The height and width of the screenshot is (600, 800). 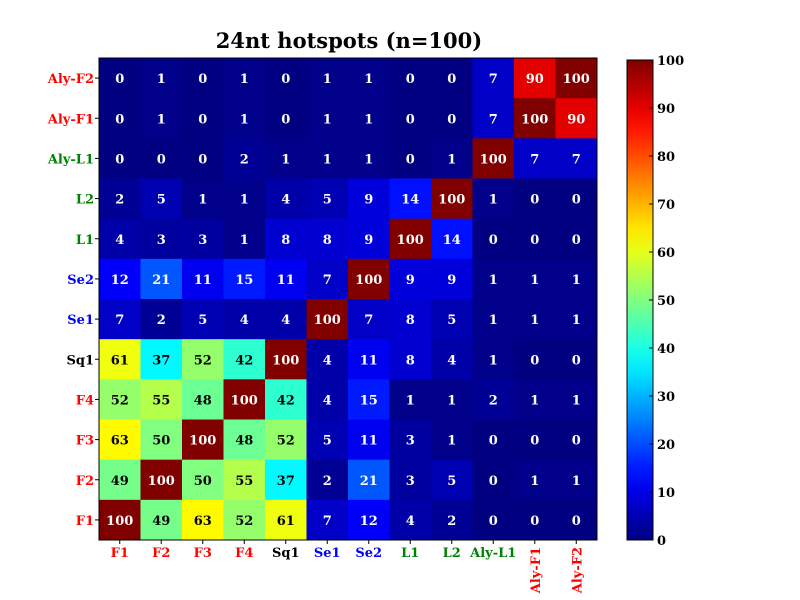 What do you see at coordinates (244, 553) in the screenshot?
I see `x-tick-label: F4` at bounding box center [244, 553].